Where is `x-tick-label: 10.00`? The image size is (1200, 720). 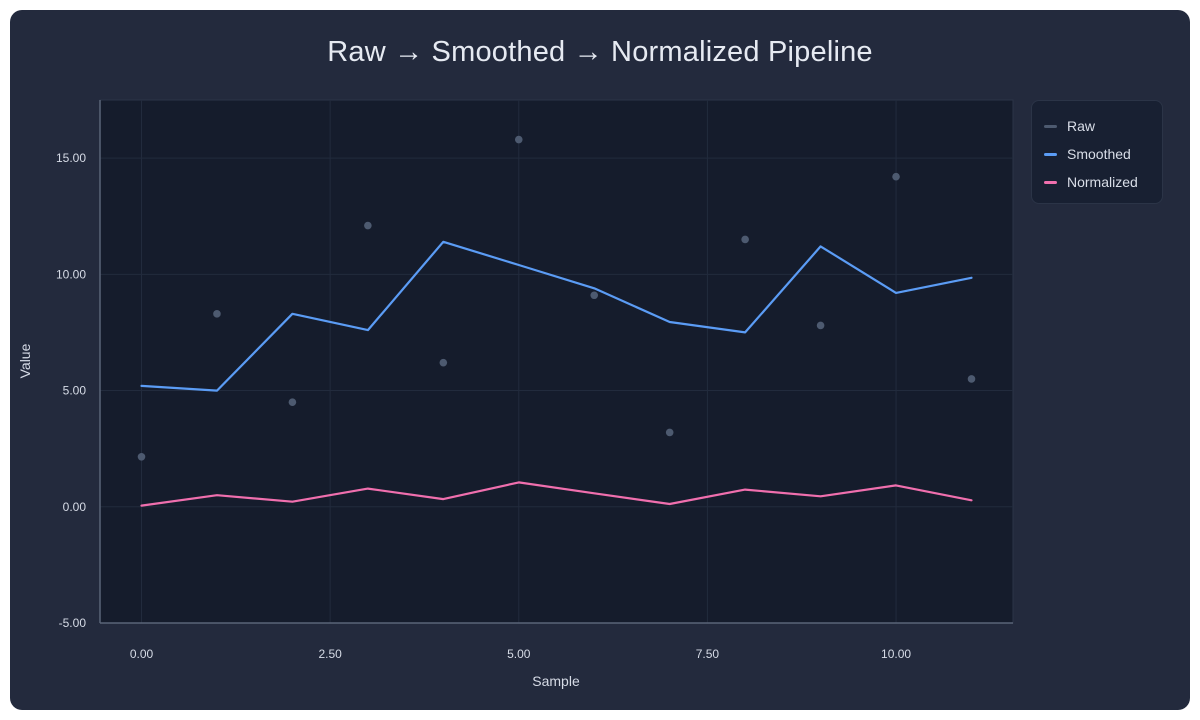
x-tick-label: 10.00 is located at coordinates (896, 654).